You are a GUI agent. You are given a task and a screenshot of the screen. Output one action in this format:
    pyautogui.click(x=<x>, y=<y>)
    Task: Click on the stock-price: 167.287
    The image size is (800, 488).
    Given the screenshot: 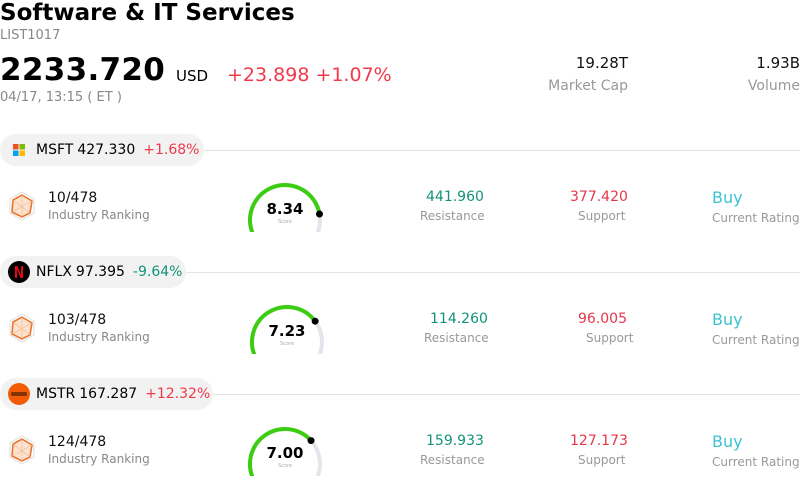 What is the action you would take?
    pyautogui.click(x=108, y=394)
    